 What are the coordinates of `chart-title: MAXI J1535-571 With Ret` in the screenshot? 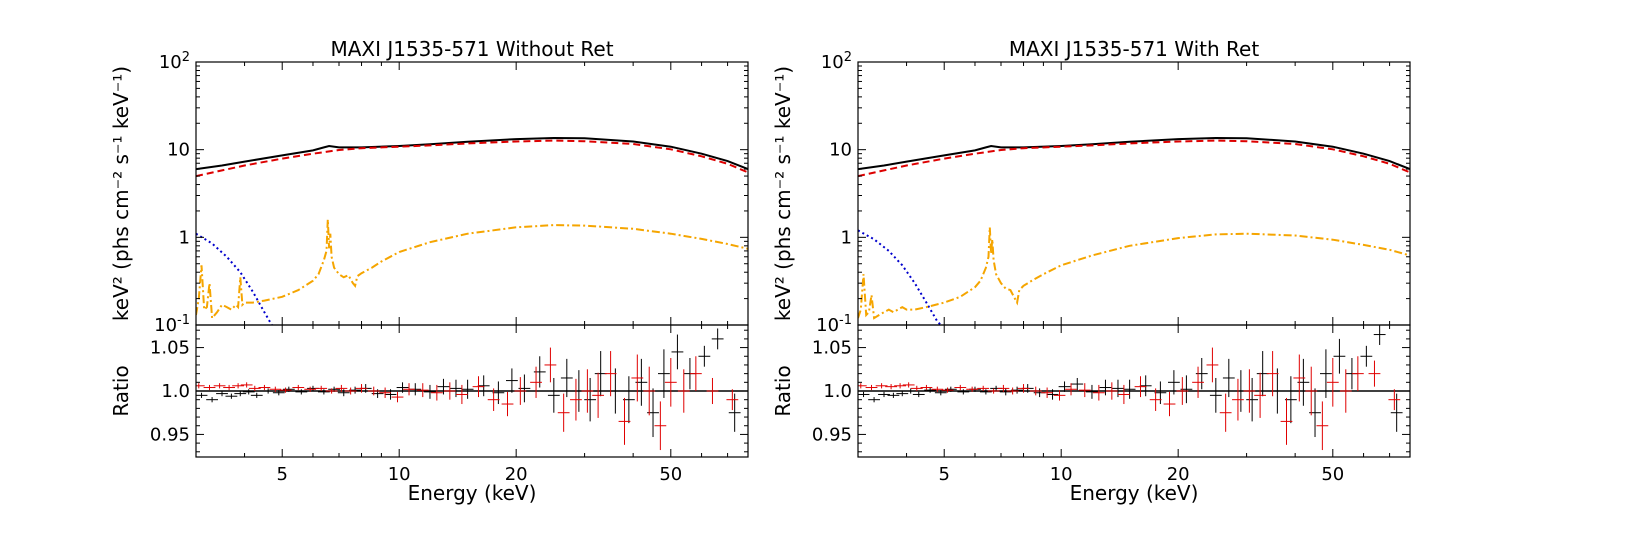 It's located at (1134, 49).